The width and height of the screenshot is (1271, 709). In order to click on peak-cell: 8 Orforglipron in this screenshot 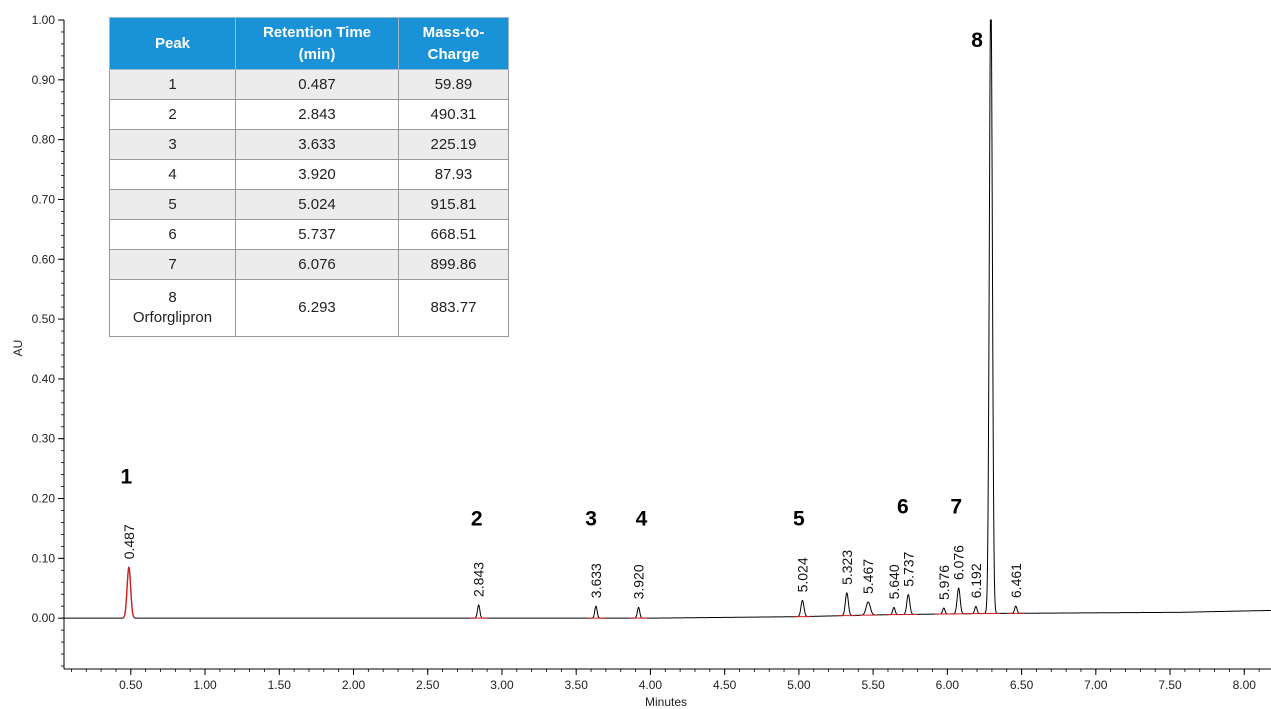, I will do `click(172, 308)`.